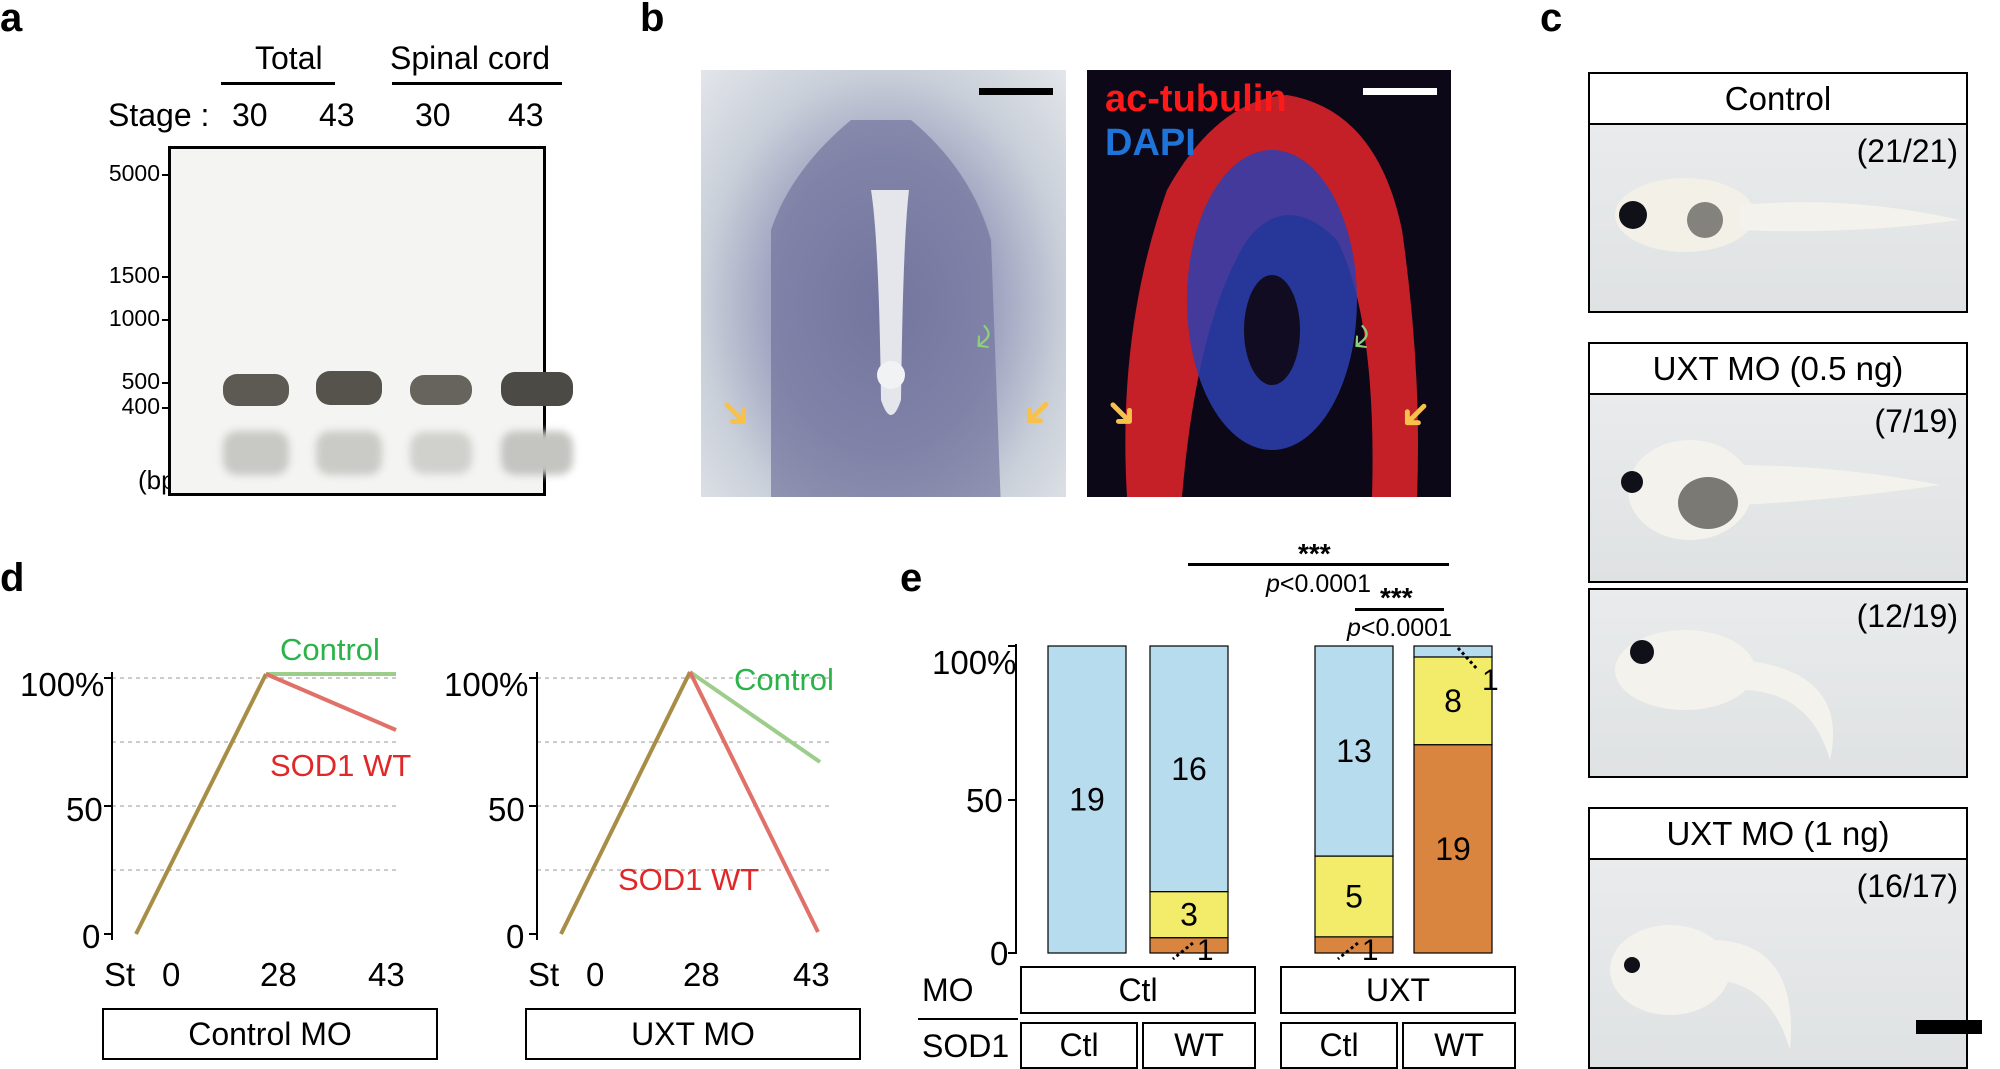  Describe the element at coordinates (330, 649) in the screenshot. I see `left-control-label: Control` at that location.